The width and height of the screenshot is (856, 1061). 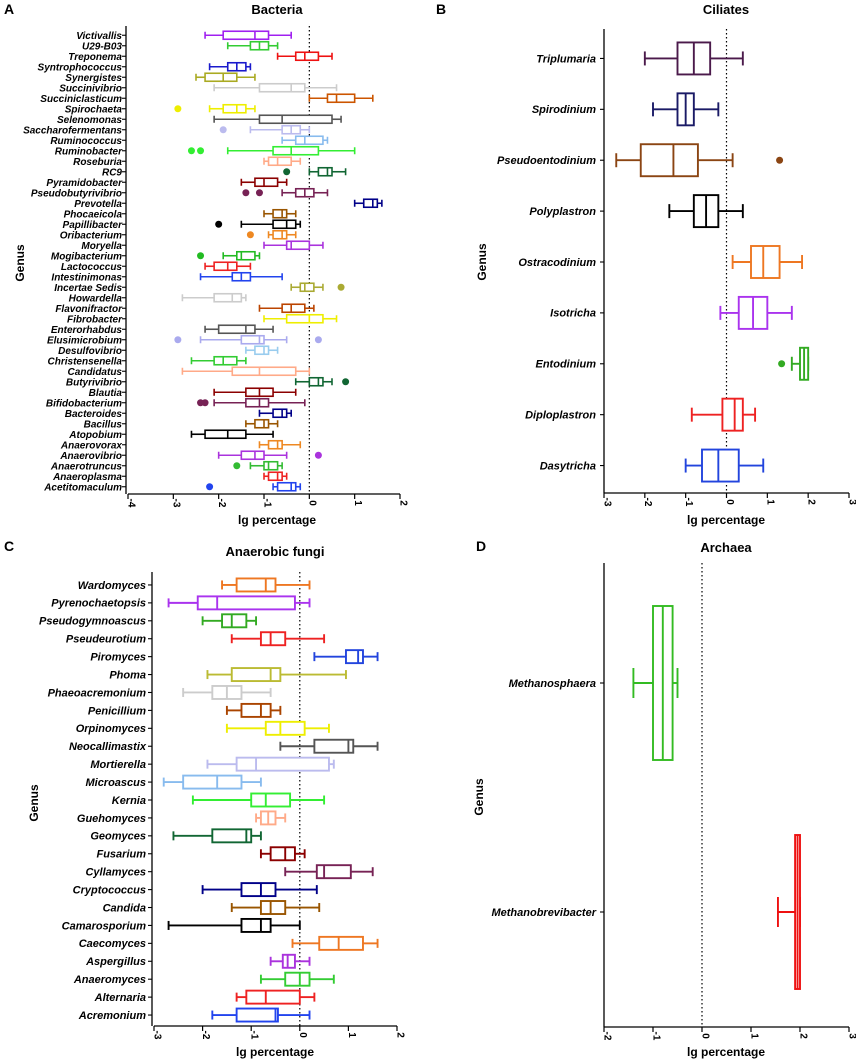 What do you see at coordinates (606, 1036) in the screenshot?
I see `archaea-x-tick-label: -2` at bounding box center [606, 1036].